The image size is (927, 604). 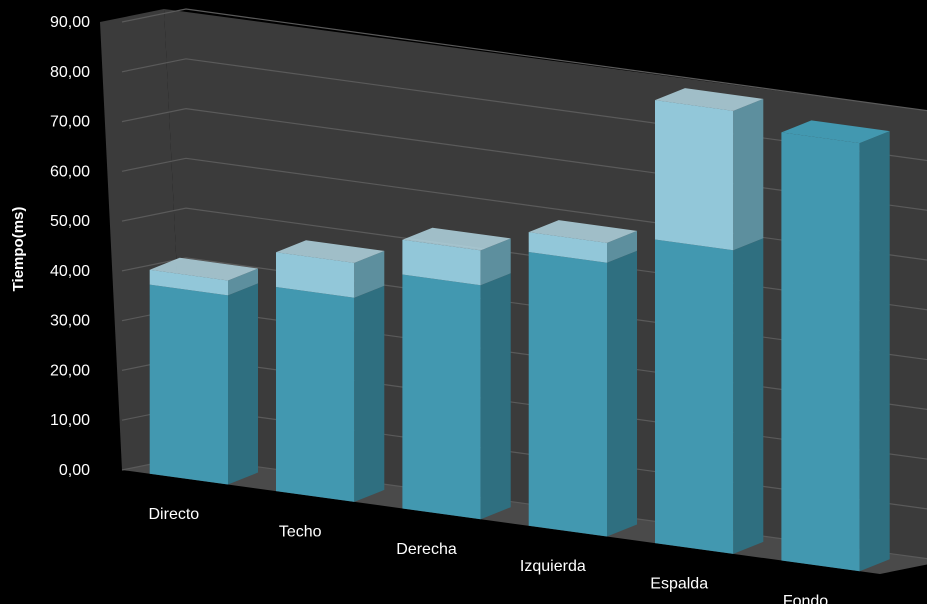 I want to click on bar-group-espalda, so click(x=709, y=321).